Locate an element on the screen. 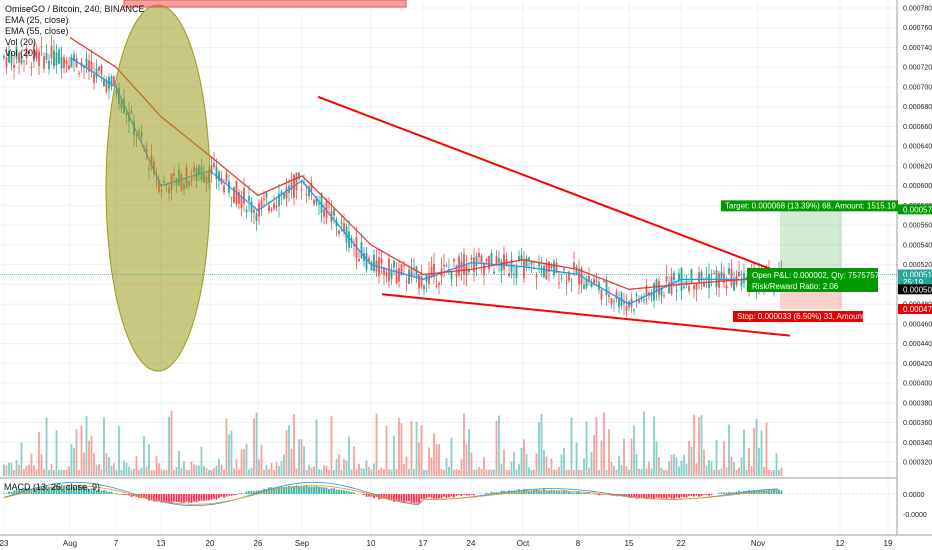 The image size is (932, 550). symbol-title: OmiseGO / Bitcoin, 240, BINANCE is located at coordinates (75, 9).